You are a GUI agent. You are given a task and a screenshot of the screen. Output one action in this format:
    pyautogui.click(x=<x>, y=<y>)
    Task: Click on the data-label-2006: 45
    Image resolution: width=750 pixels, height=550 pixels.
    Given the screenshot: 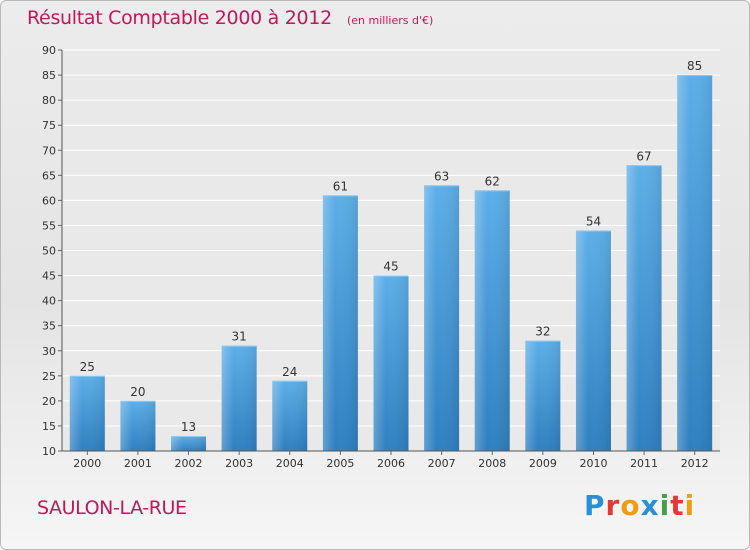 What is the action you would take?
    pyautogui.click(x=390, y=267)
    